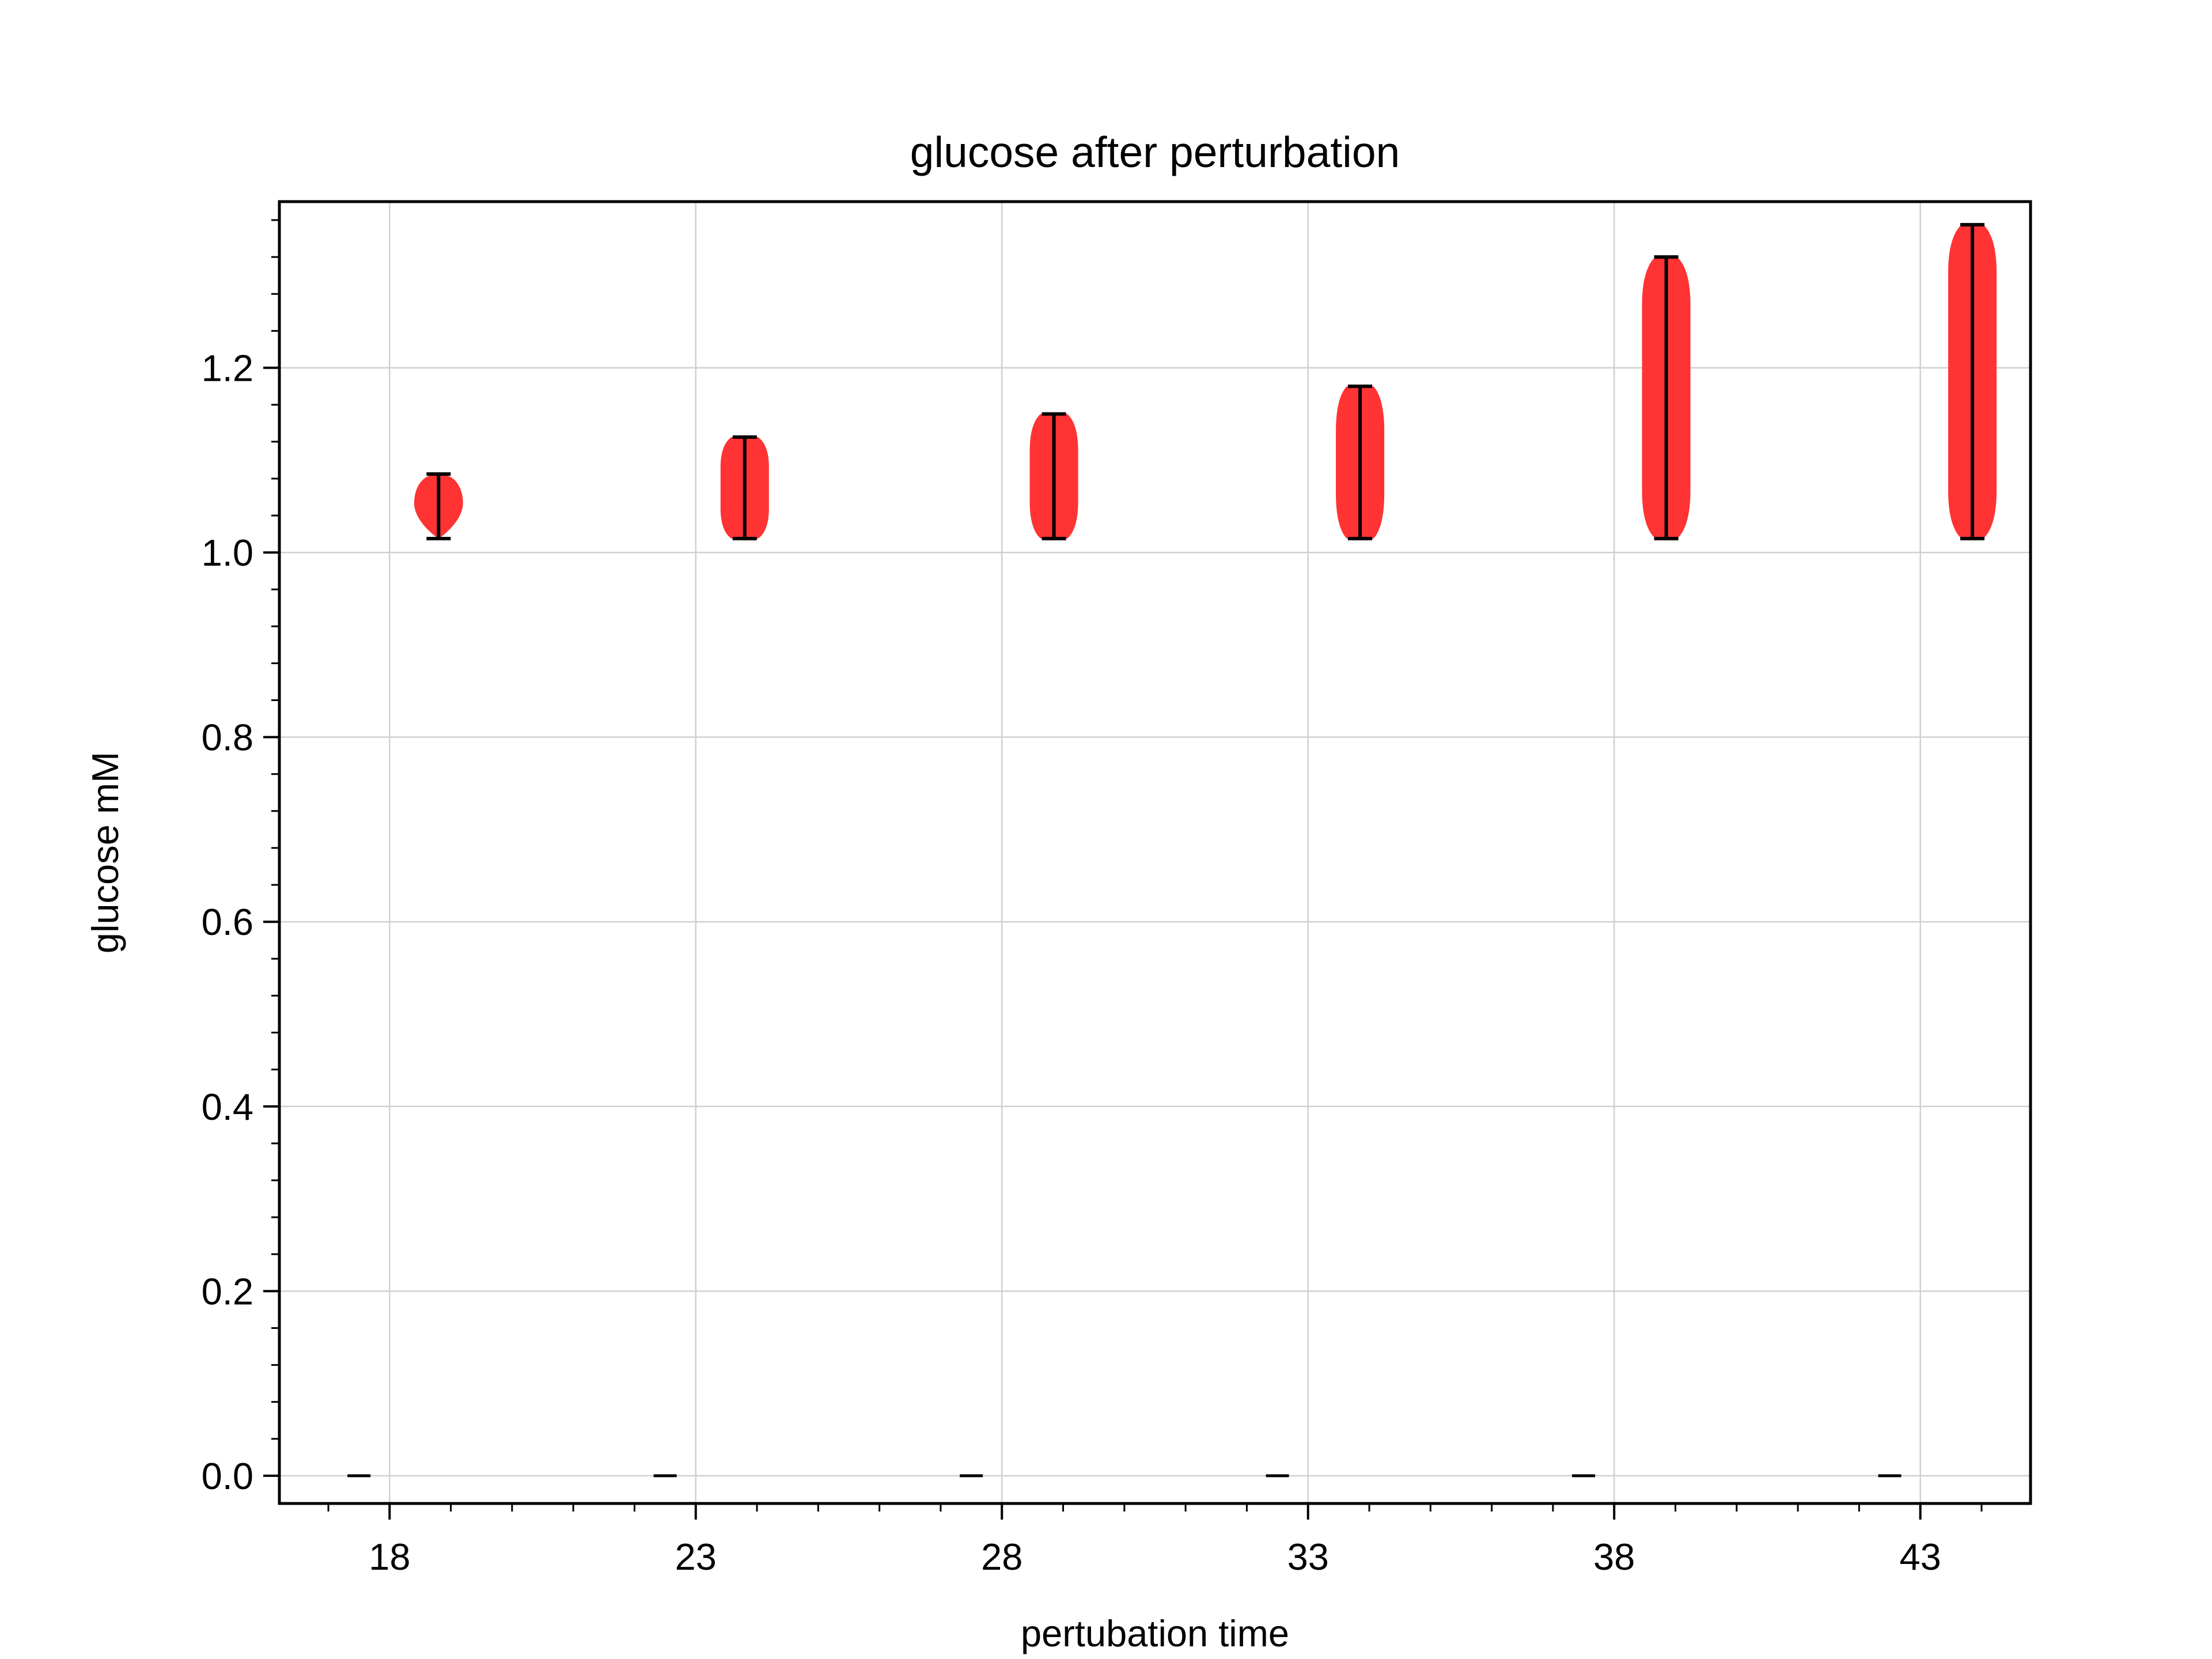  What do you see at coordinates (227, 738) in the screenshot?
I see `y-tick-label: 0.8` at bounding box center [227, 738].